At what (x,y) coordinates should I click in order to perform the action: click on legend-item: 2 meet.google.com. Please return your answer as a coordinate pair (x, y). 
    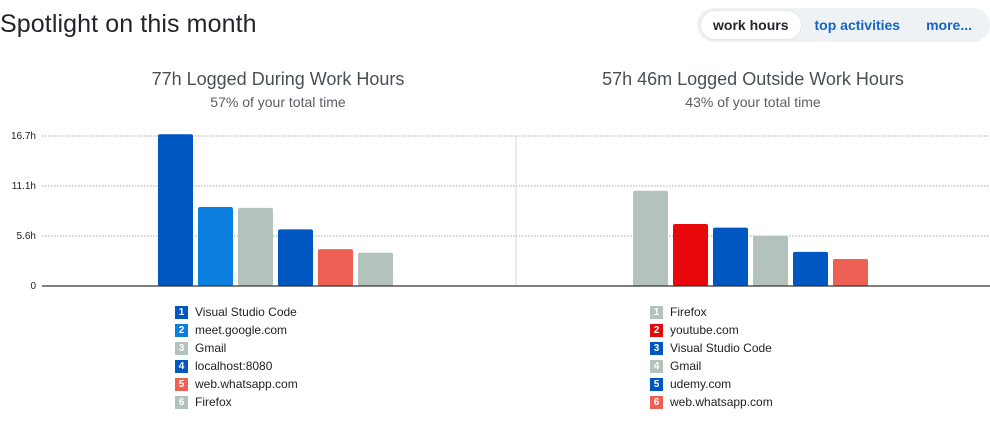
    Looking at the image, I should click on (236, 330).